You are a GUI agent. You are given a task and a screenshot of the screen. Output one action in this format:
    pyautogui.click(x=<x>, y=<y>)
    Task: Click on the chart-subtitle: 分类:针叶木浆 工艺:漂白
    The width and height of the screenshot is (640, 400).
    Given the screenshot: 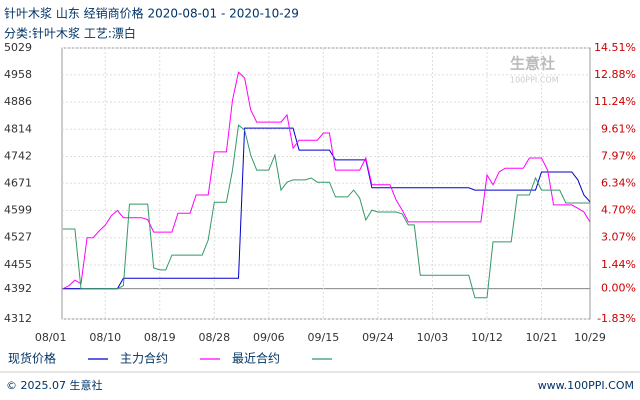 What is the action you would take?
    pyautogui.click(x=70, y=33)
    